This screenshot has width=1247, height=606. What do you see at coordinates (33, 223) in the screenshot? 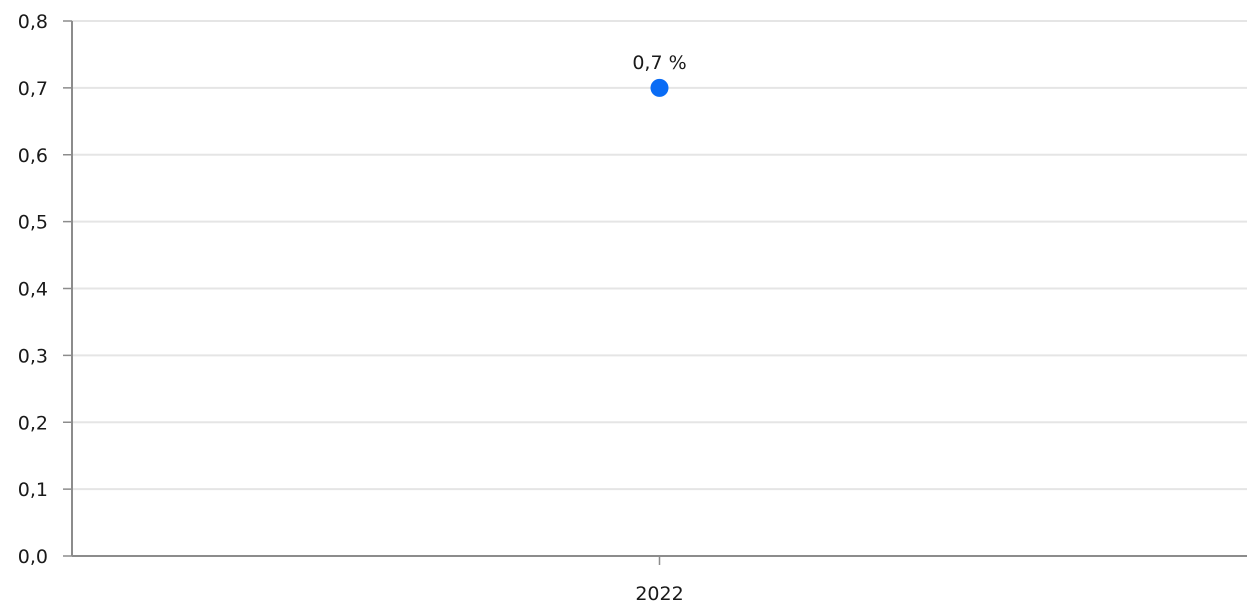
I see `y-tick-label: 0,5` at bounding box center [33, 223].